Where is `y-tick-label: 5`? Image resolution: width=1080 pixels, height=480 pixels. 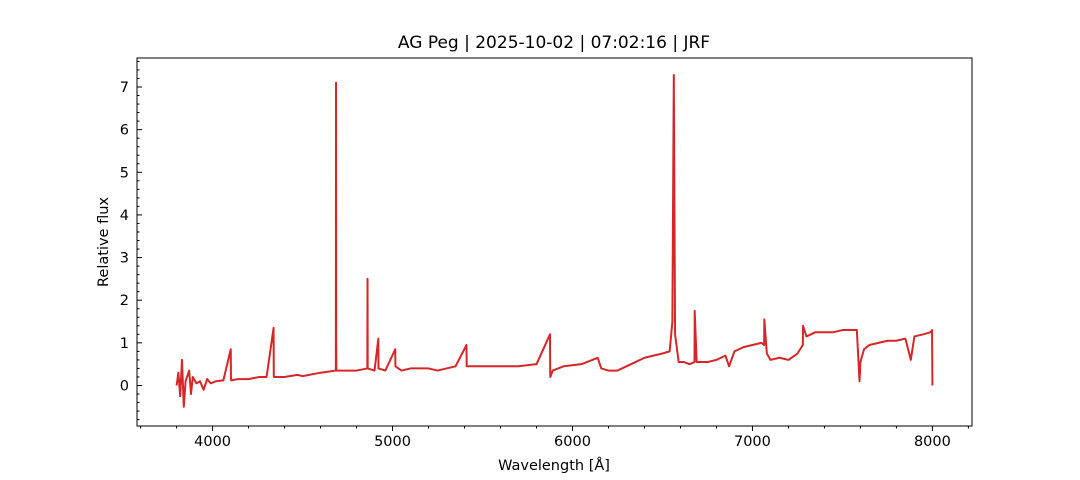 y-tick-label: 5 is located at coordinates (124, 173).